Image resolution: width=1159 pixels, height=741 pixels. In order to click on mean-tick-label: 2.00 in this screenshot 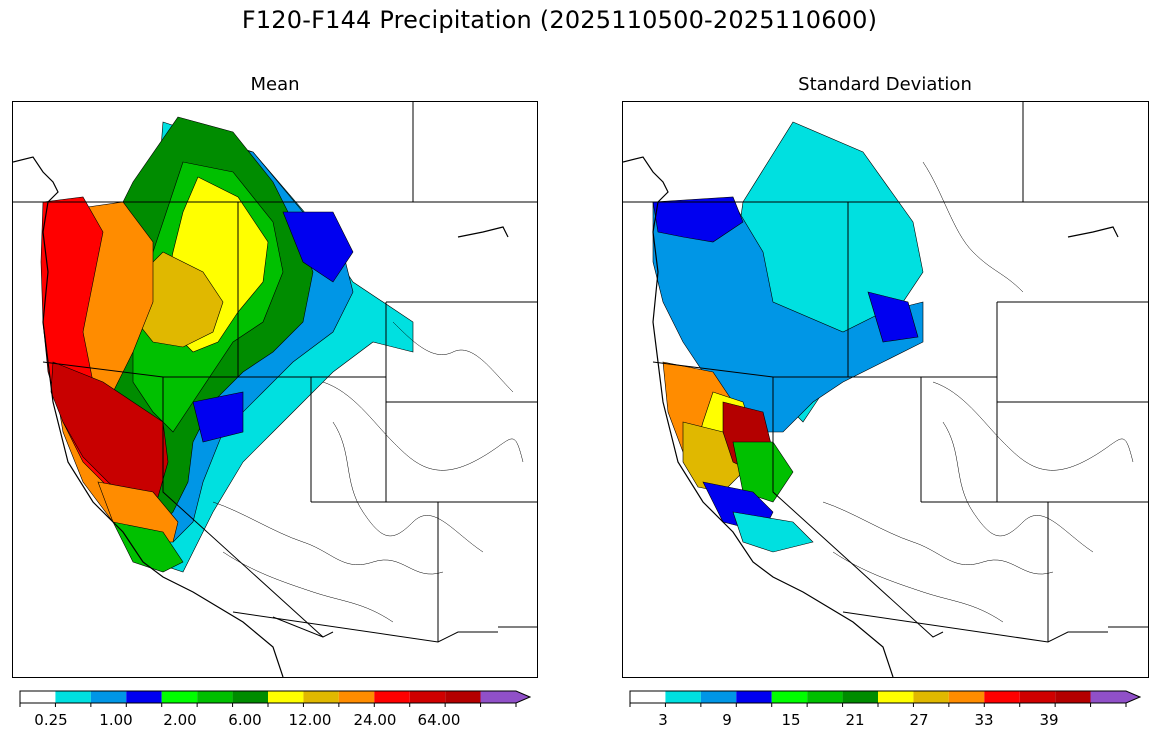, I will do `click(180, 720)`.